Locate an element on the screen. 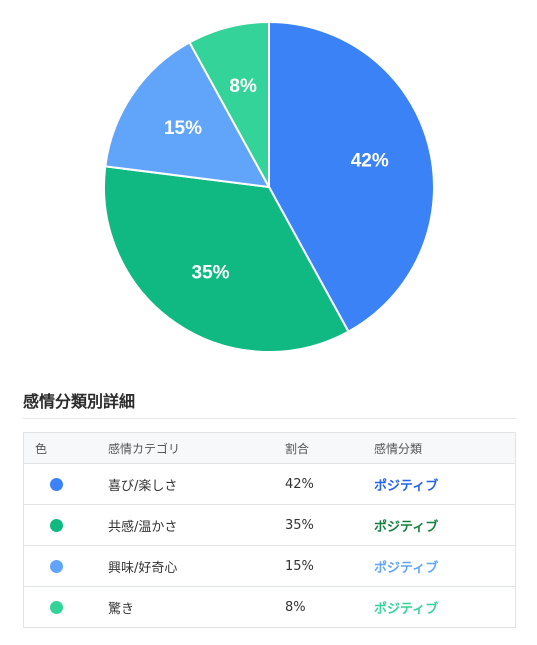 The width and height of the screenshot is (537, 645). pie-slice-label: 8% is located at coordinates (243, 86).